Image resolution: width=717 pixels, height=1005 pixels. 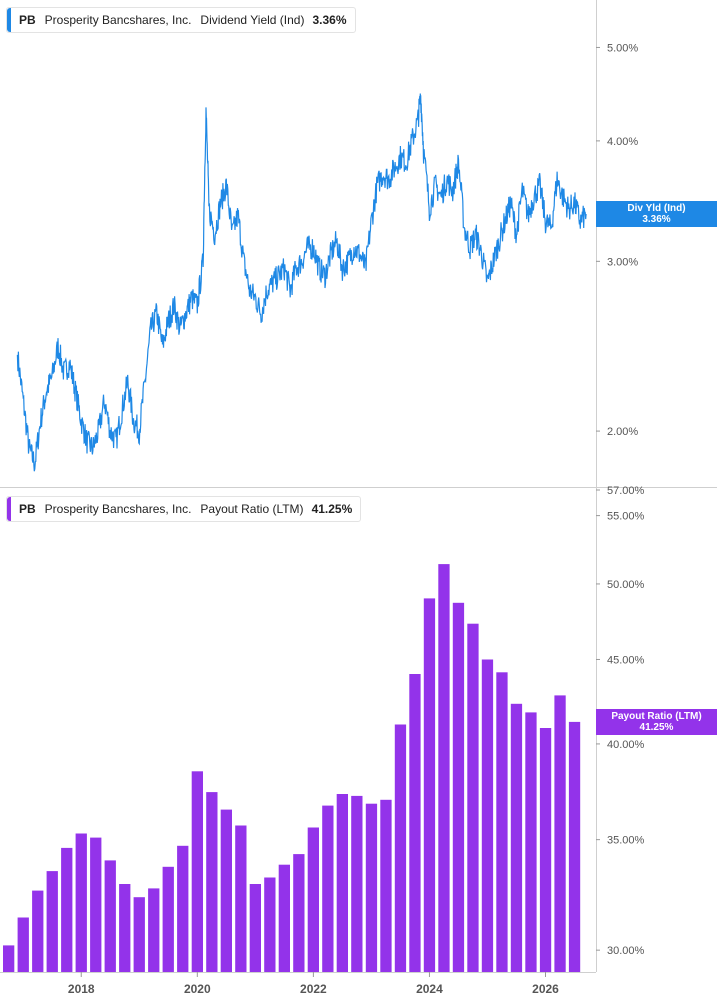 I want to click on callout-value: 3.36%, so click(x=656, y=219).